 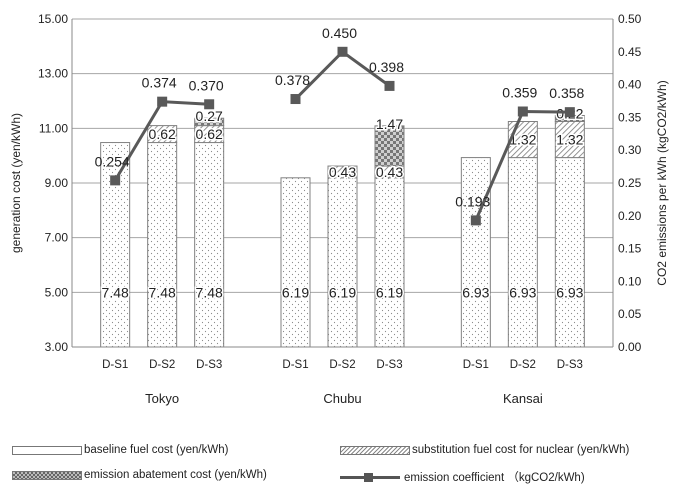 I want to click on y2-tick-label: 0.50, so click(x=630, y=19).